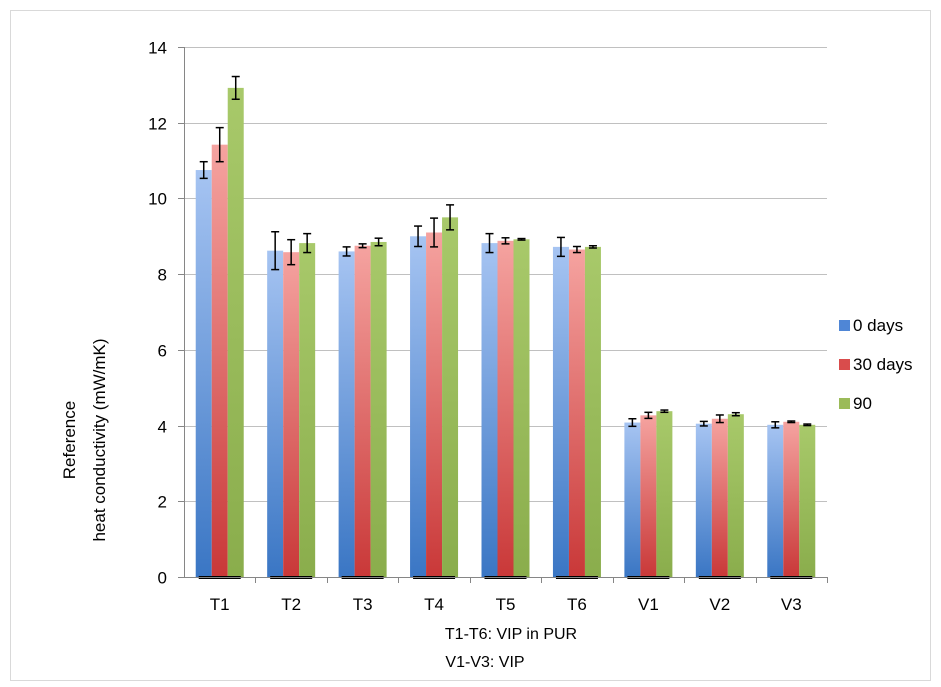 The width and height of the screenshot is (941, 687). Describe the element at coordinates (69, 440) in the screenshot. I see `y-axis-label-line-1: Reference` at that location.